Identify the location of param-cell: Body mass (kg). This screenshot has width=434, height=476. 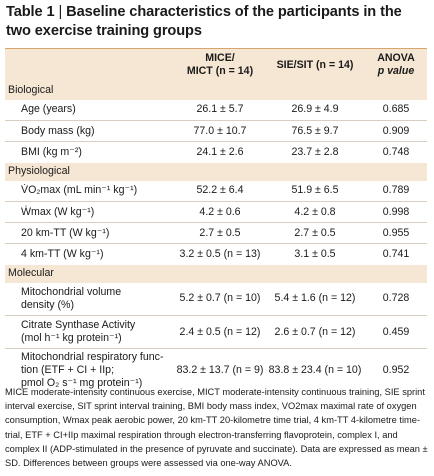
(90, 131).